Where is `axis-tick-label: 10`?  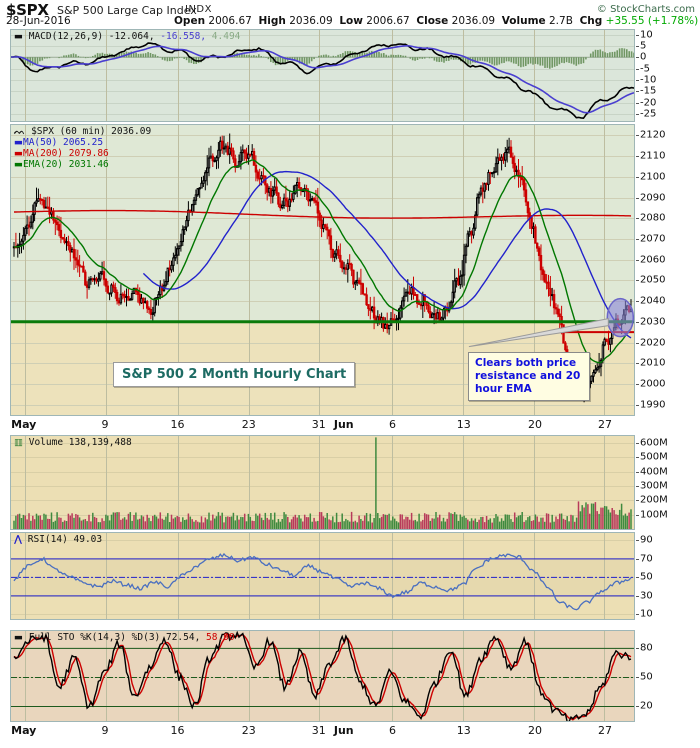 axis-tick-label: 10 is located at coordinates (646, 35).